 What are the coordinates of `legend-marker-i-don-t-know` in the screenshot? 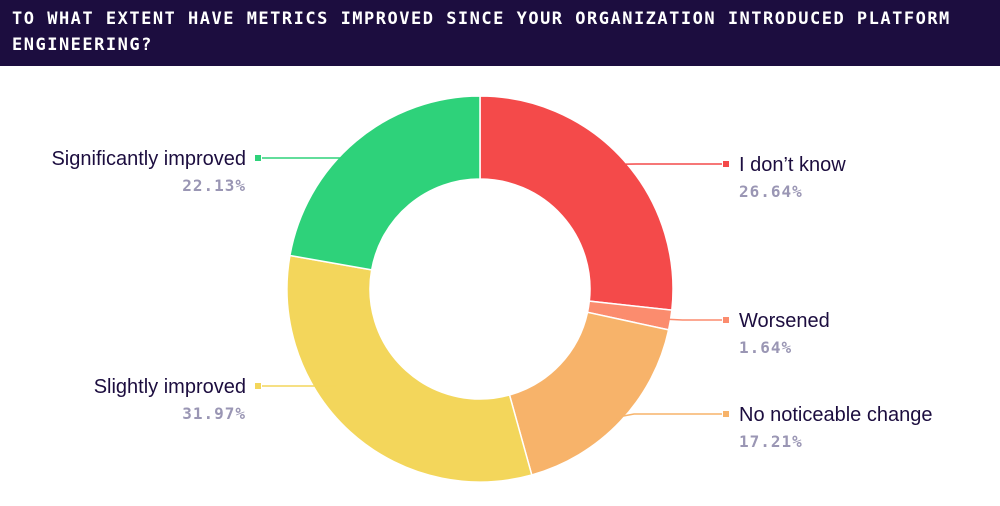 It's located at (726, 164).